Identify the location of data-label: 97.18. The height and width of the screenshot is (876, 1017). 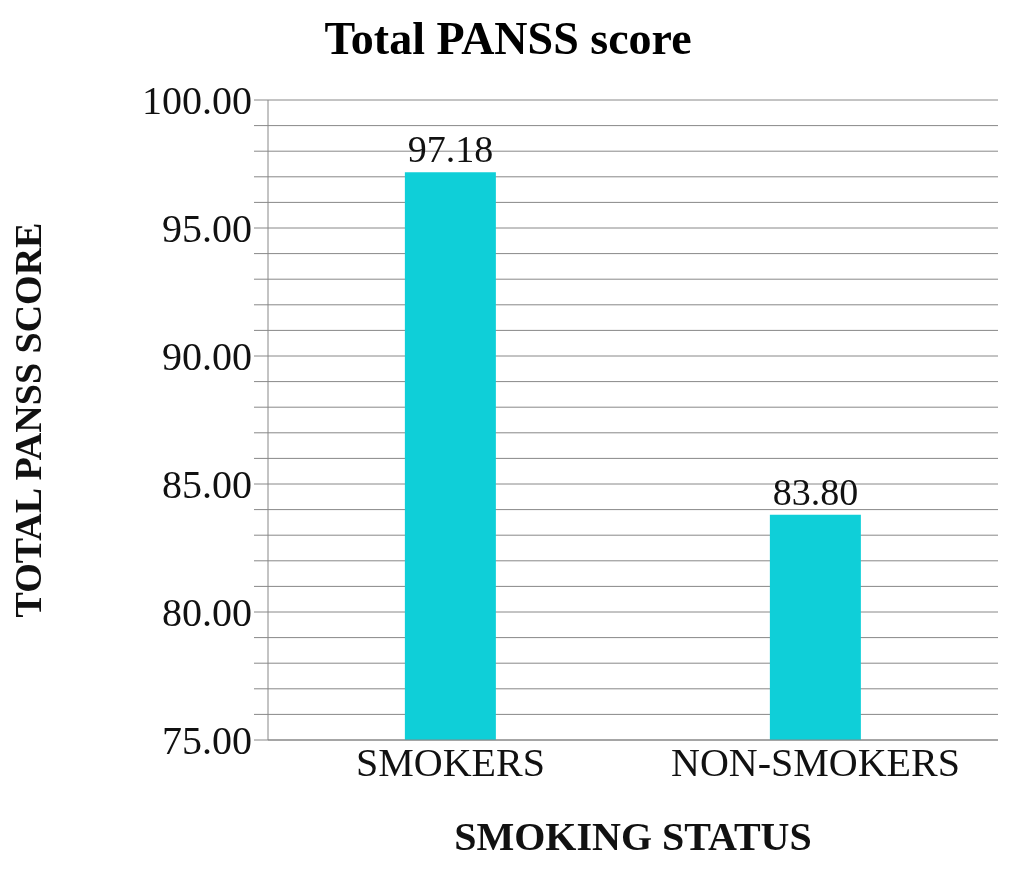
(450, 149).